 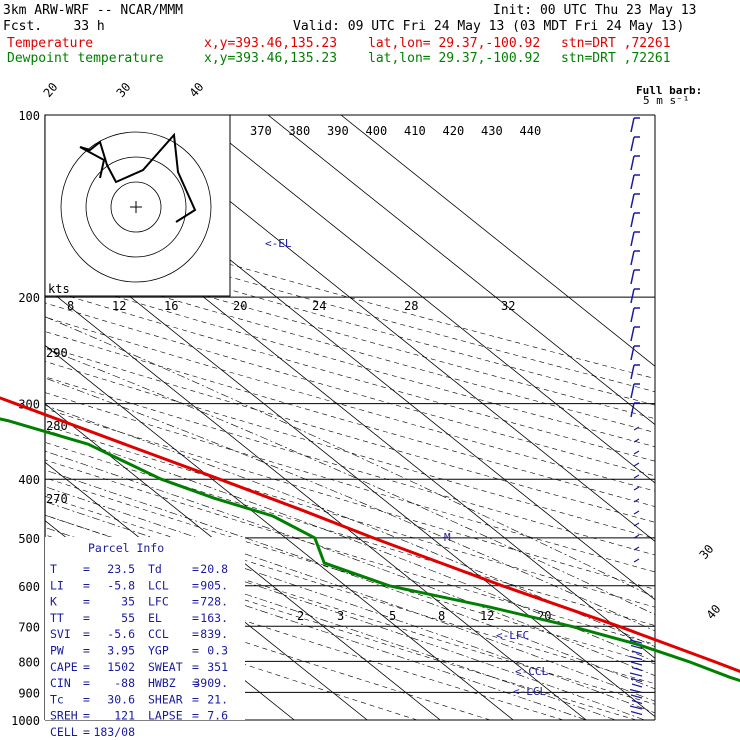 What do you see at coordinates (616, 43) in the screenshot?
I see `temperature-station: stn=DRT ,72261` at bounding box center [616, 43].